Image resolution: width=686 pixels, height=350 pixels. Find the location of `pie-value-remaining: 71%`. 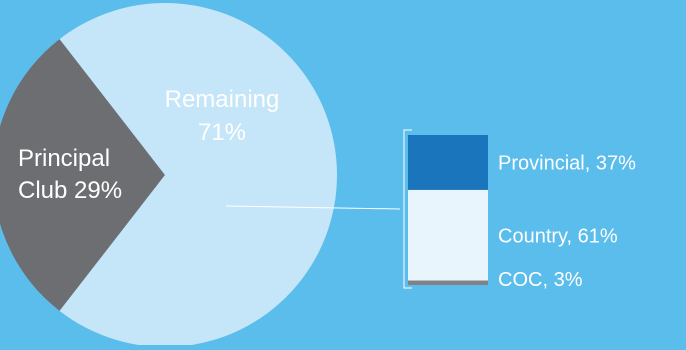

pie-value-remaining: 71% is located at coordinates (222, 132).